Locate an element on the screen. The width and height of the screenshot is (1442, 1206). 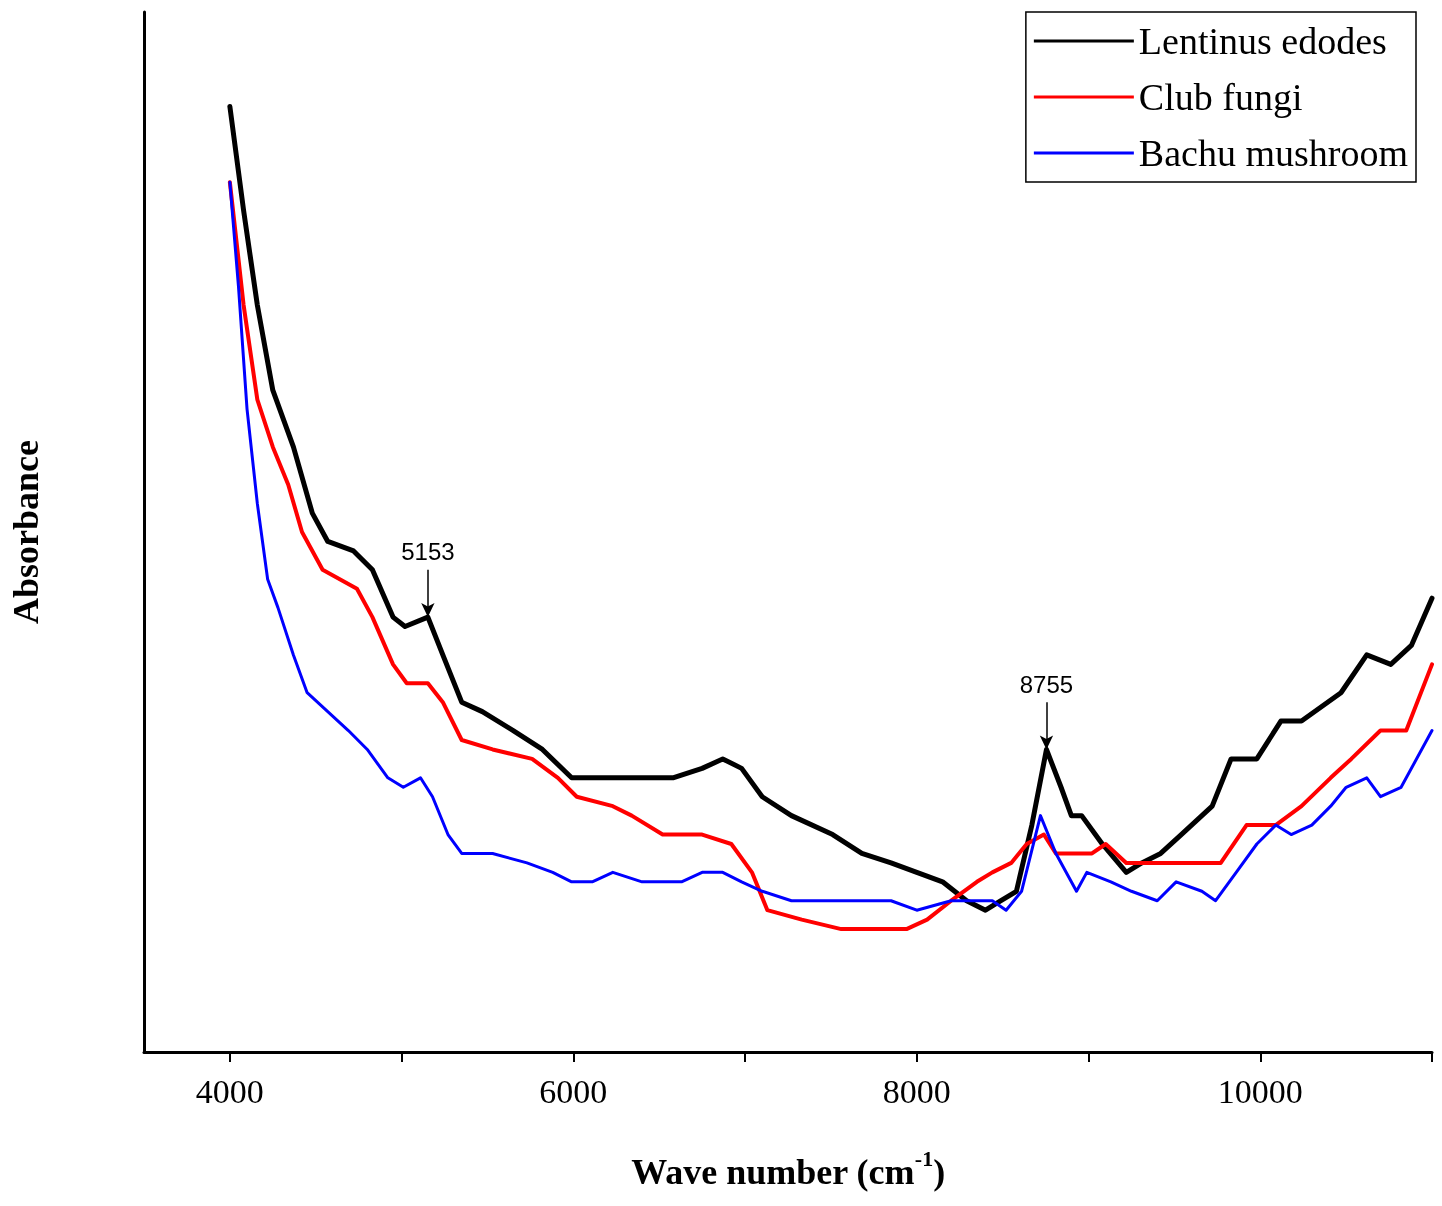
legend-label: Club fungi is located at coordinates (1220, 97).